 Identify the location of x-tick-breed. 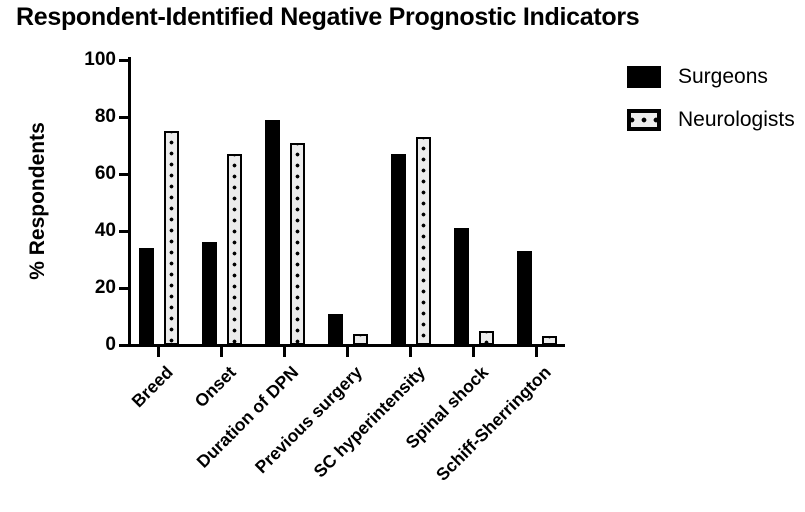
(158, 352).